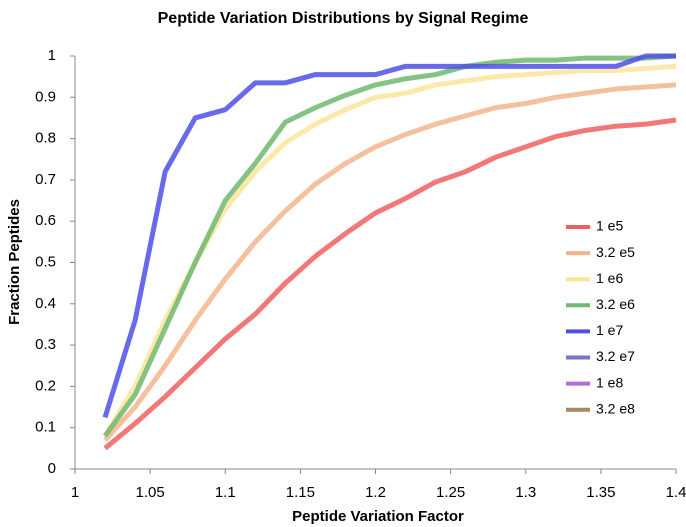 The image size is (686, 527). What do you see at coordinates (525, 492) in the screenshot?
I see `x-tick-label: 1.3` at bounding box center [525, 492].